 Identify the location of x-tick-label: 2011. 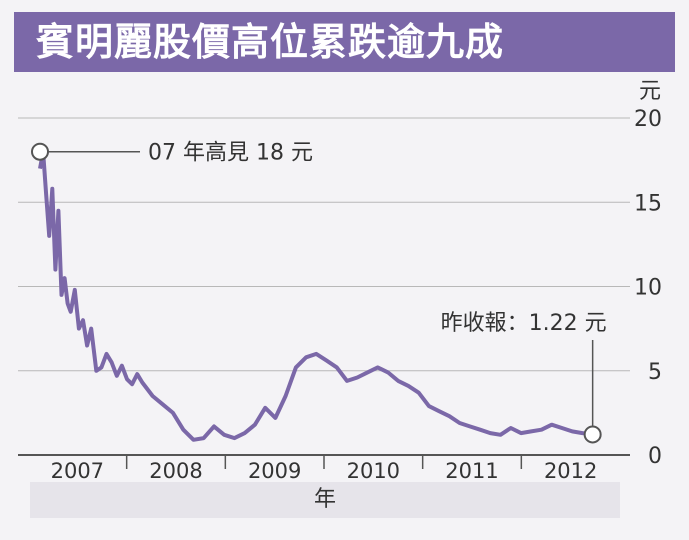
(471, 471).